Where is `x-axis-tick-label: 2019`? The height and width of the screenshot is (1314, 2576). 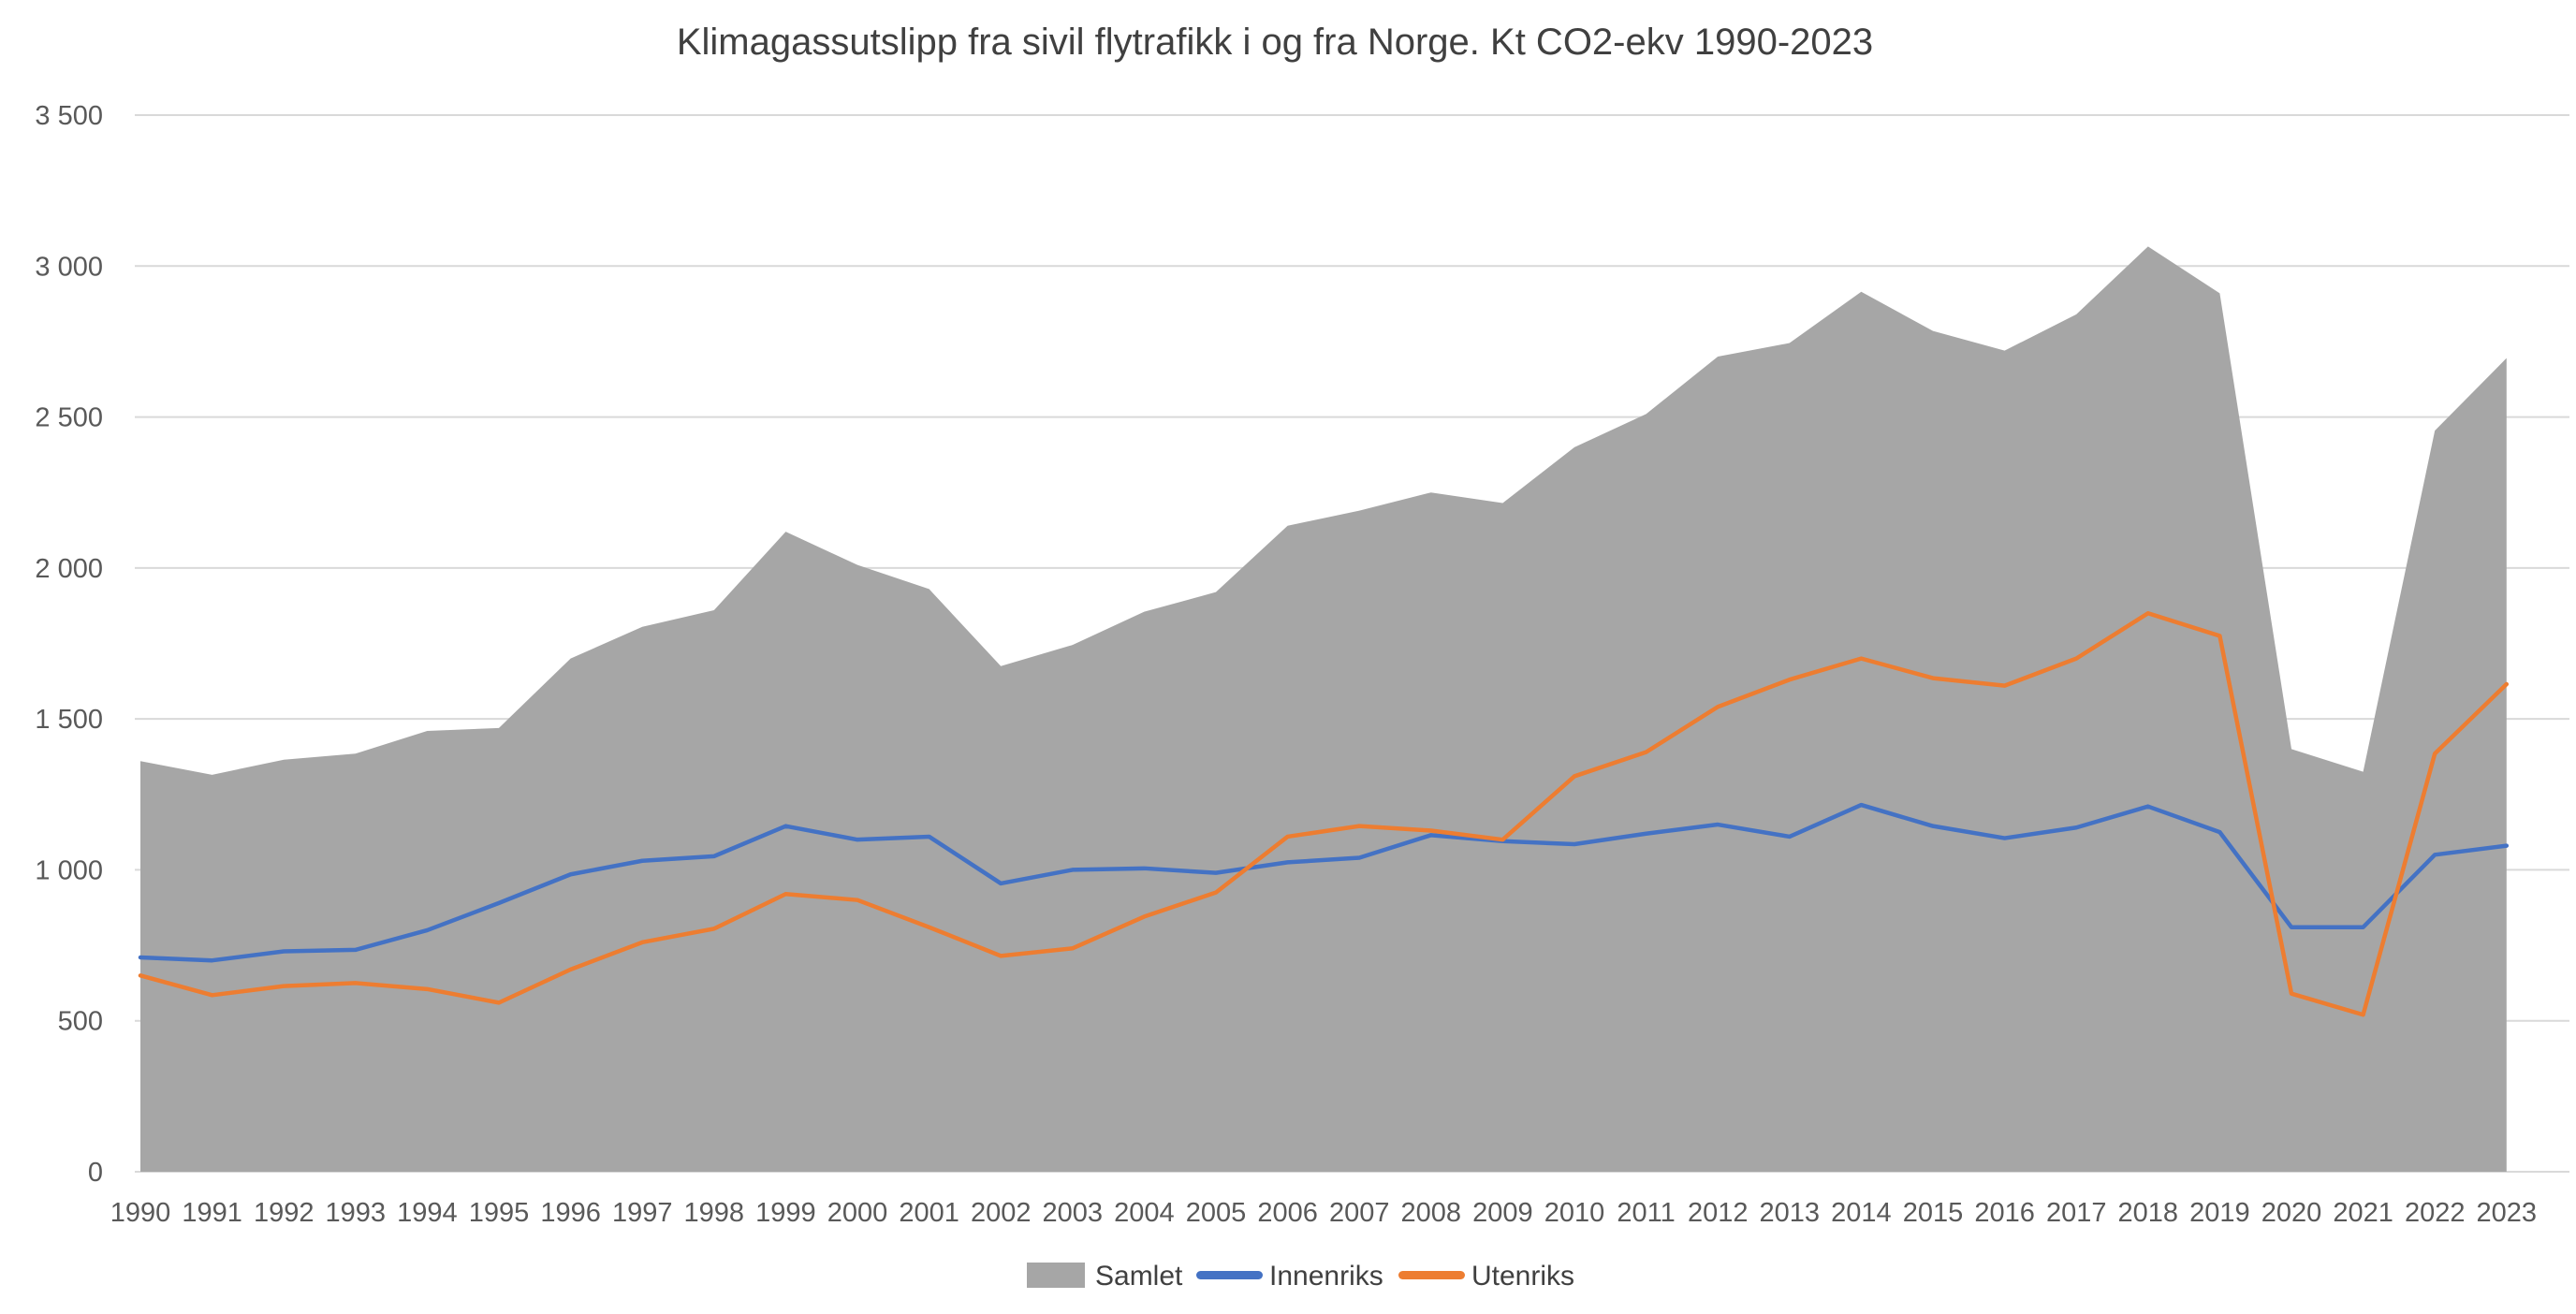 x-axis-tick-label: 2019 is located at coordinates (2219, 1213).